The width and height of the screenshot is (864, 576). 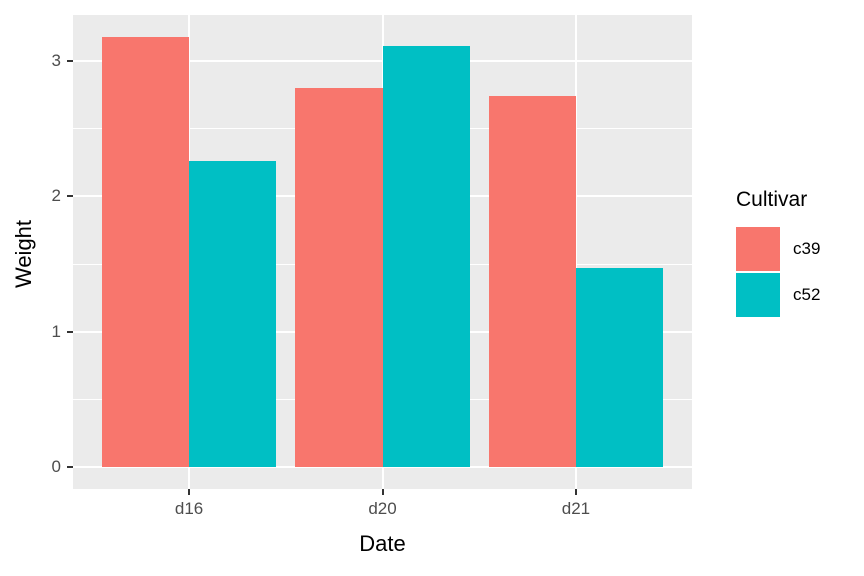 What do you see at coordinates (189, 492) in the screenshot?
I see `x-tick-d16` at bounding box center [189, 492].